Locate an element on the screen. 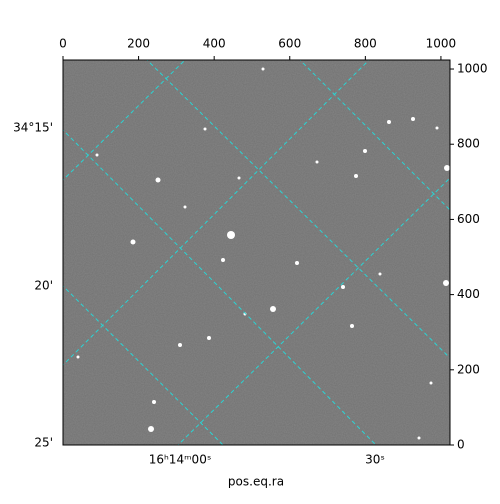  dec-tick-label: 25' is located at coordinates (43, 443).